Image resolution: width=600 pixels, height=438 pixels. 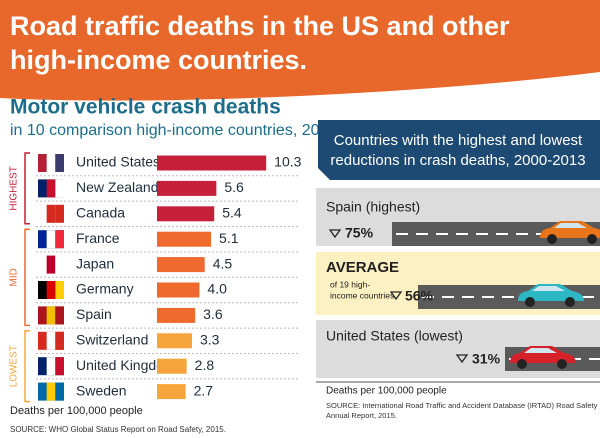 I want to click on value-label: 3.3, so click(x=210, y=340).